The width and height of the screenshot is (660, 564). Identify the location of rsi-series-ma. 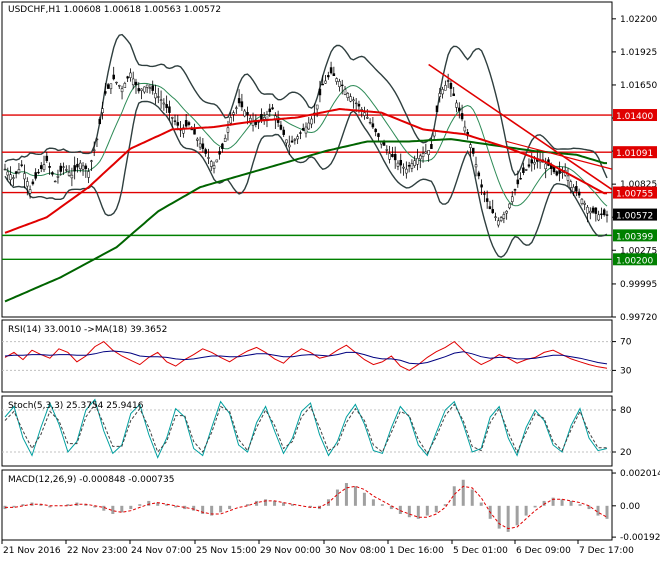
(306, 357).